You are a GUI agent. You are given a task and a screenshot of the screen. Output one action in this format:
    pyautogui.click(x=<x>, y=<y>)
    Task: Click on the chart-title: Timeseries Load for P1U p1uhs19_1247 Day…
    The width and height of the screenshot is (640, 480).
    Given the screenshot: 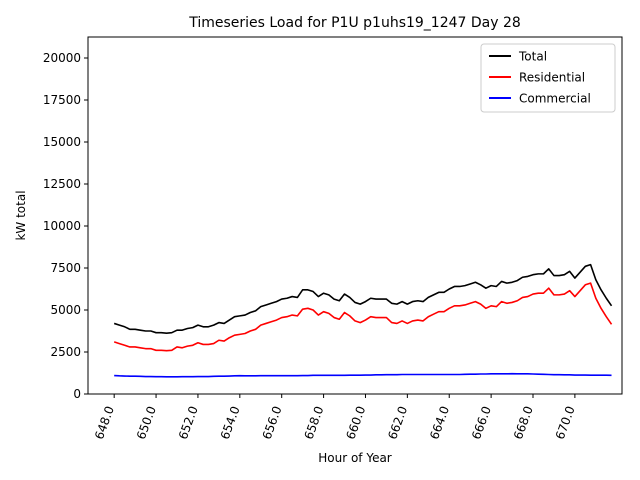 What is the action you would take?
    pyautogui.click(x=354, y=23)
    